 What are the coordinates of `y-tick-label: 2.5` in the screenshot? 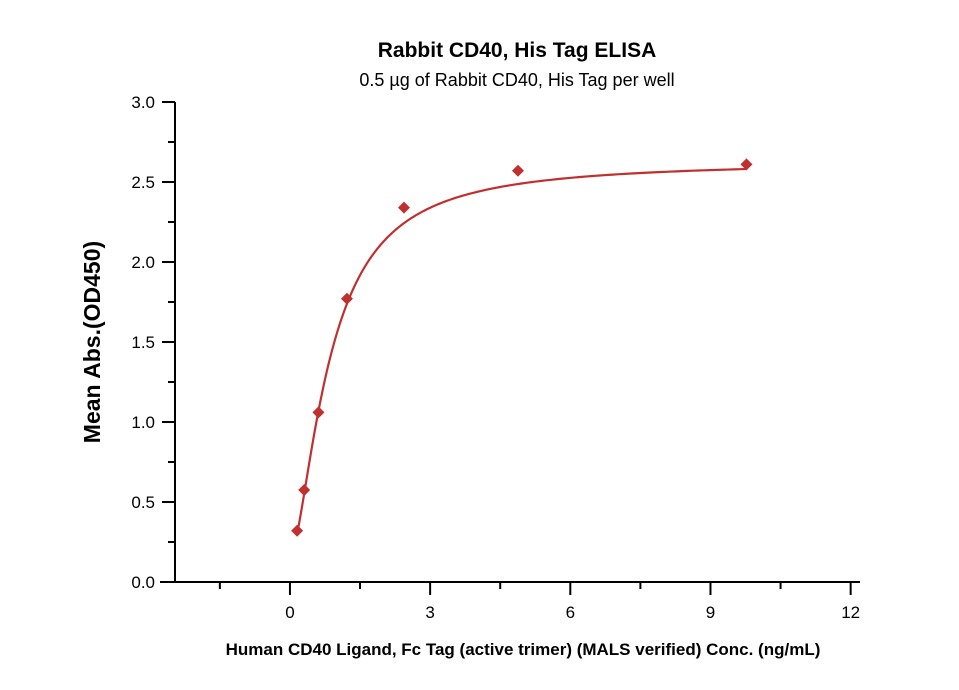 It's located at (143, 182).